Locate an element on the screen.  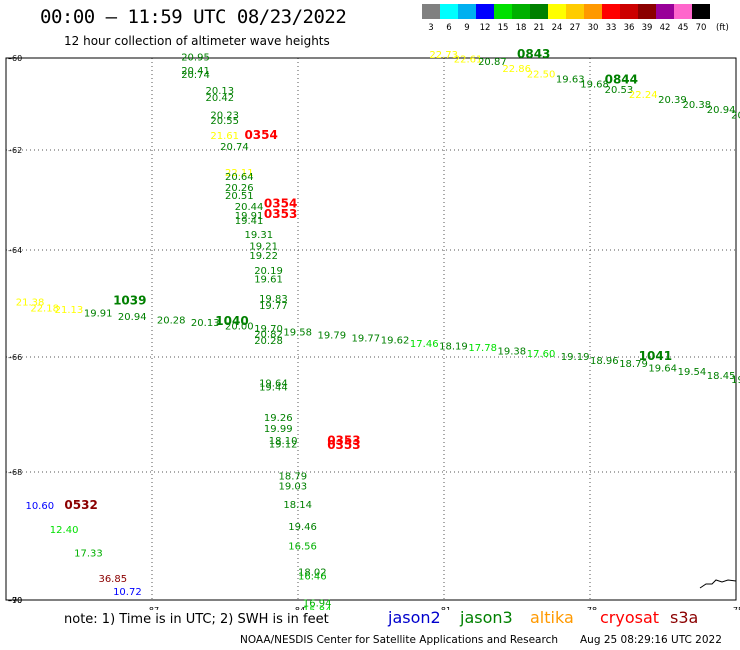
wave-height-label: 19.03 is located at coordinates (293, 486).